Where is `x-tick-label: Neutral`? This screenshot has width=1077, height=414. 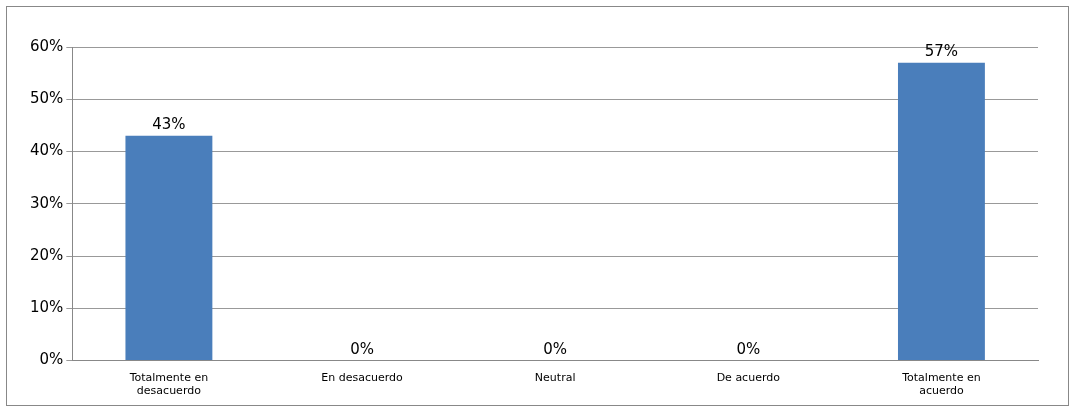 x-tick-label: Neutral is located at coordinates (555, 378).